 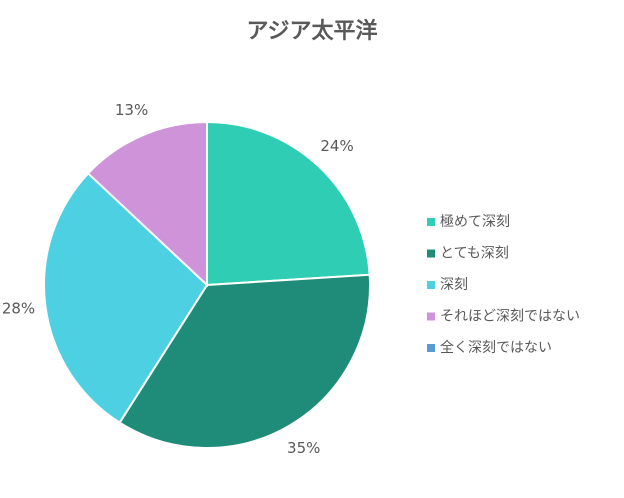 What do you see at coordinates (475, 222) in the screenshot?
I see `legend-label: 極めて深刻` at bounding box center [475, 222].